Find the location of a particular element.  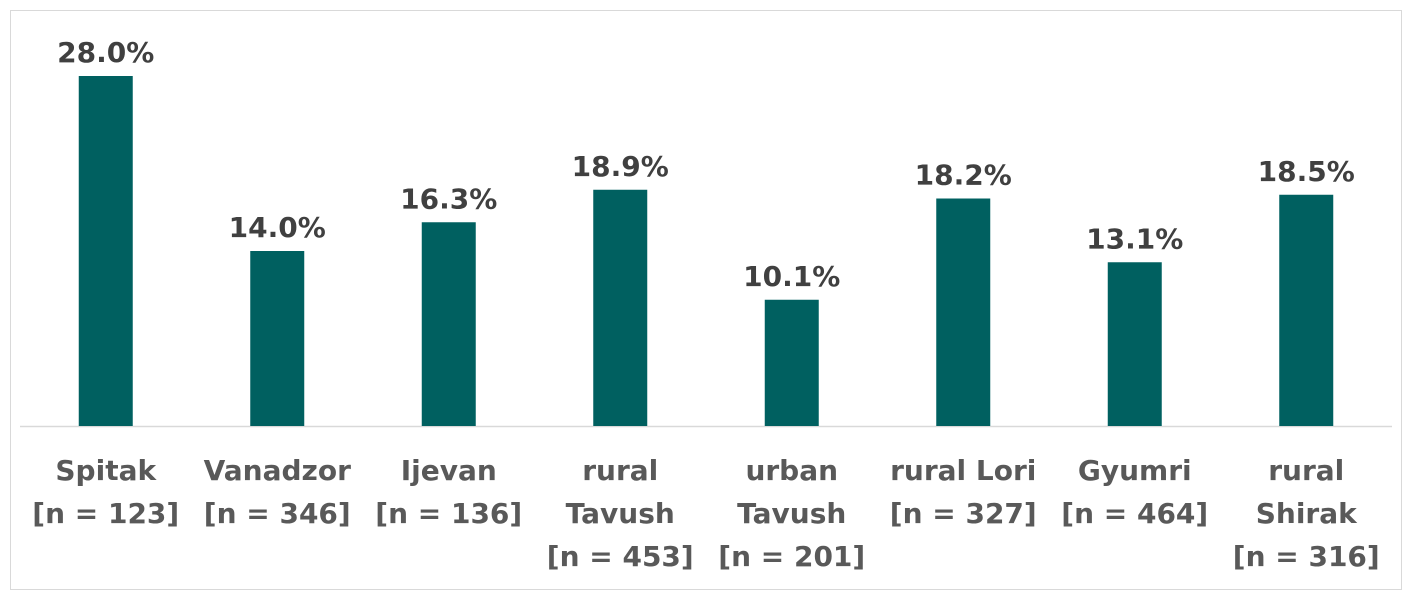

value-label-0: 28.0% is located at coordinates (105, 52).